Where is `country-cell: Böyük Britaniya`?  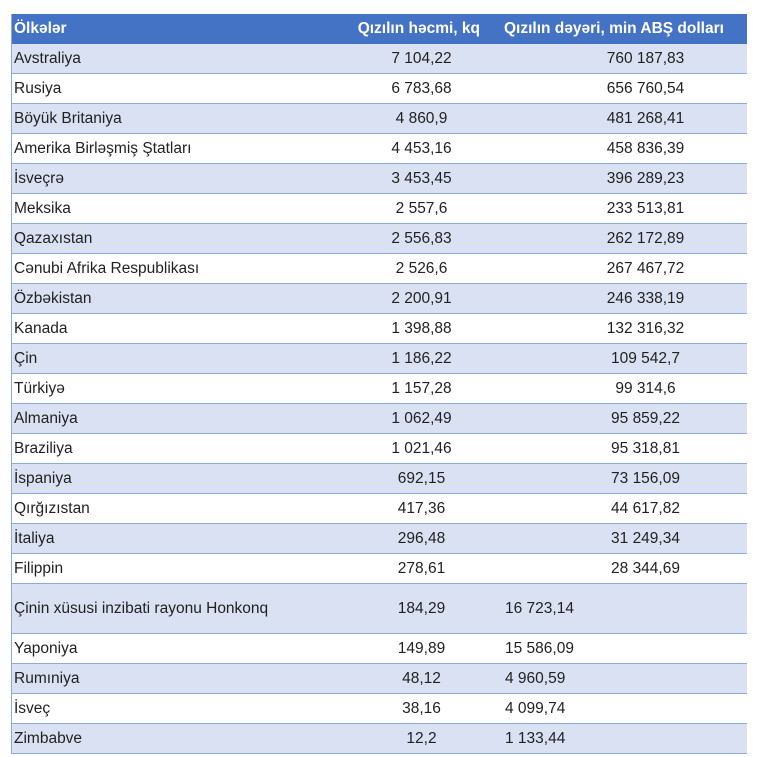 country-cell: Böyük Britaniya is located at coordinates (162, 118).